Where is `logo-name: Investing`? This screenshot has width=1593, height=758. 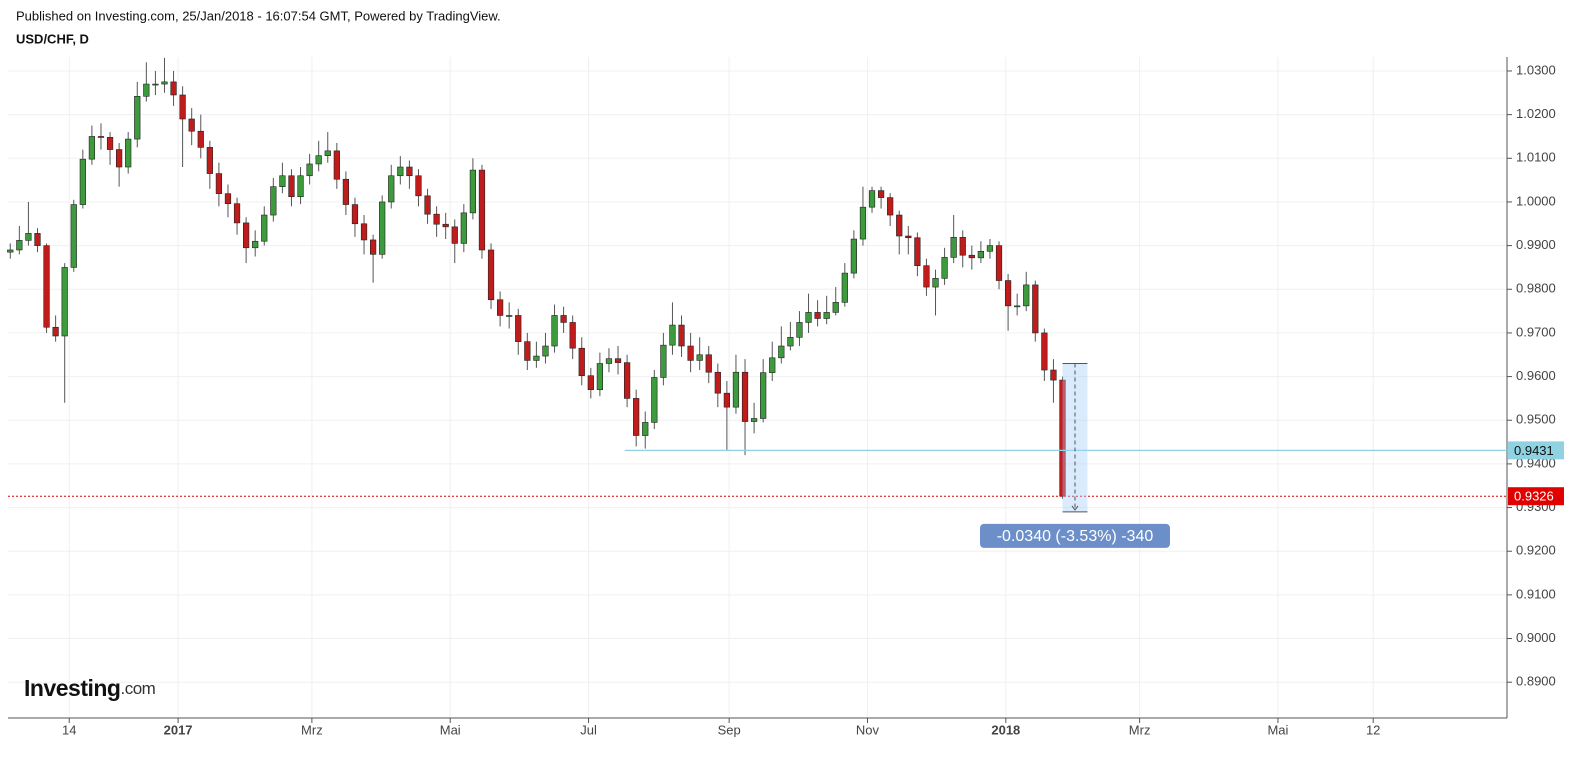 logo-name: Investing is located at coordinates (72, 688).